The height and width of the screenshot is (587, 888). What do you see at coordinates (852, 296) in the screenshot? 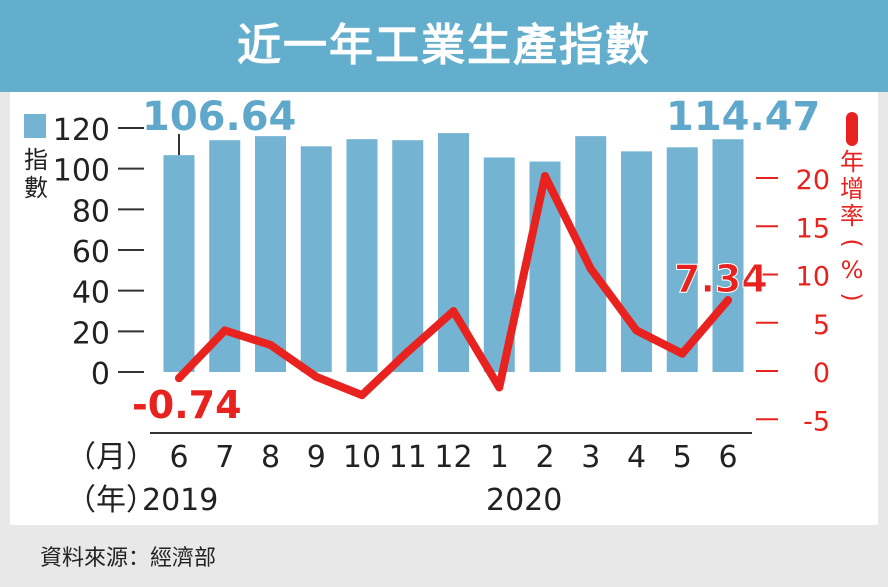
I see `y-right-axis-label-char: )` at bounding box center [852, 296].